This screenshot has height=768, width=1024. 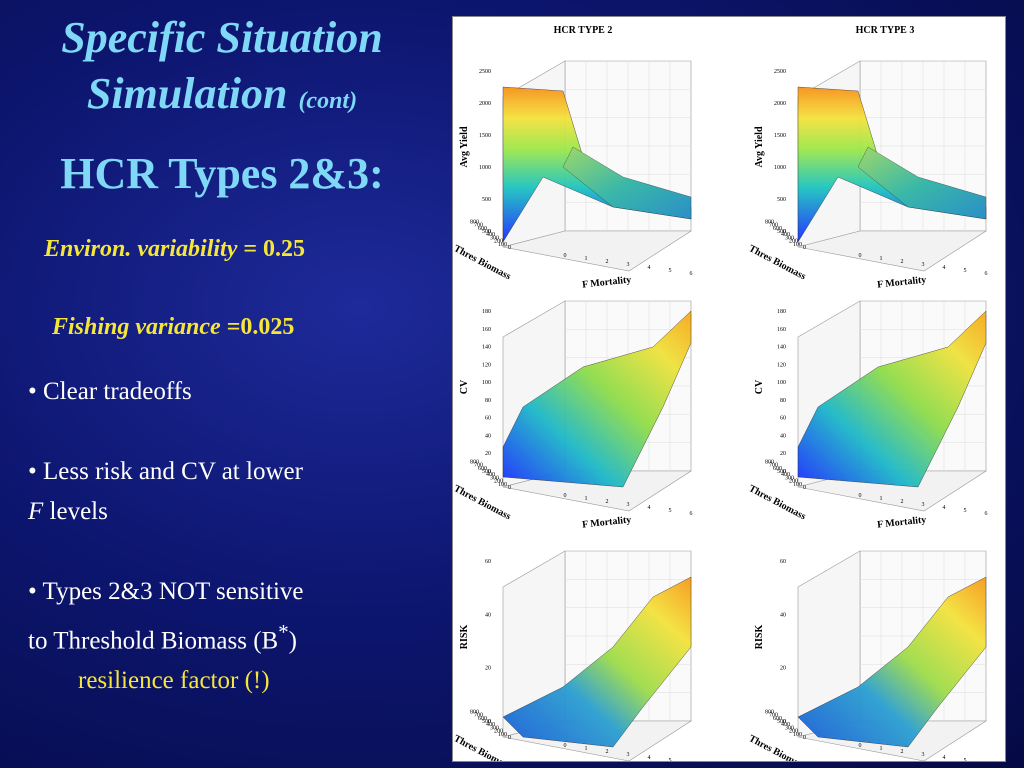 What do you see at coordinates (187, 93) in the screenshot?
I see `title-line-2: Simulation` at bounding box center [187, 93].